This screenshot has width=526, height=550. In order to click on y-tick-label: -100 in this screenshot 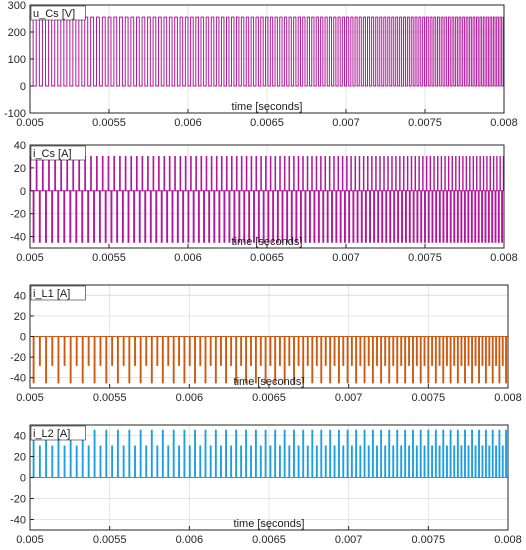, I will do `click(15, 114)`.